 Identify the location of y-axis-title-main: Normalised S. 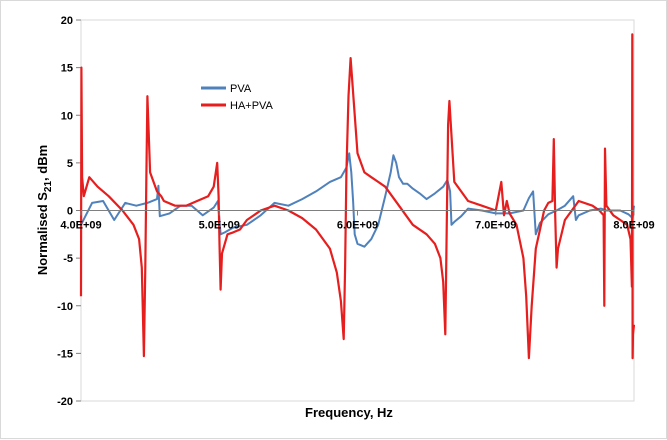
(42, 233).